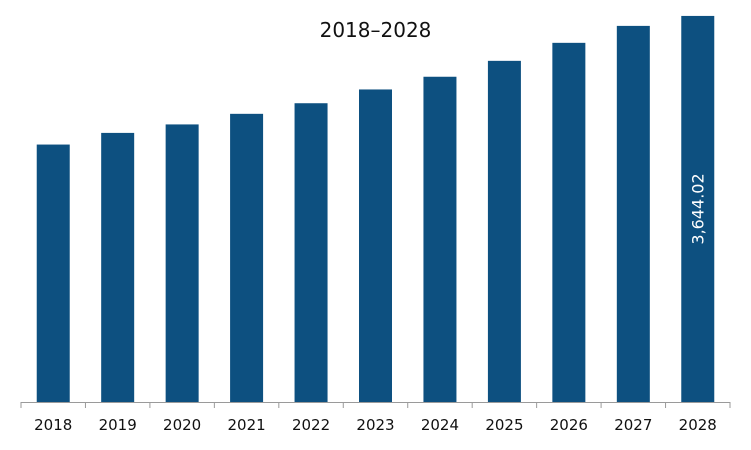 The height and width of the screenshot is (450, 751). Describe the element at coordinates (375, 405) in the screenshot. I see `x-axis` at that location.